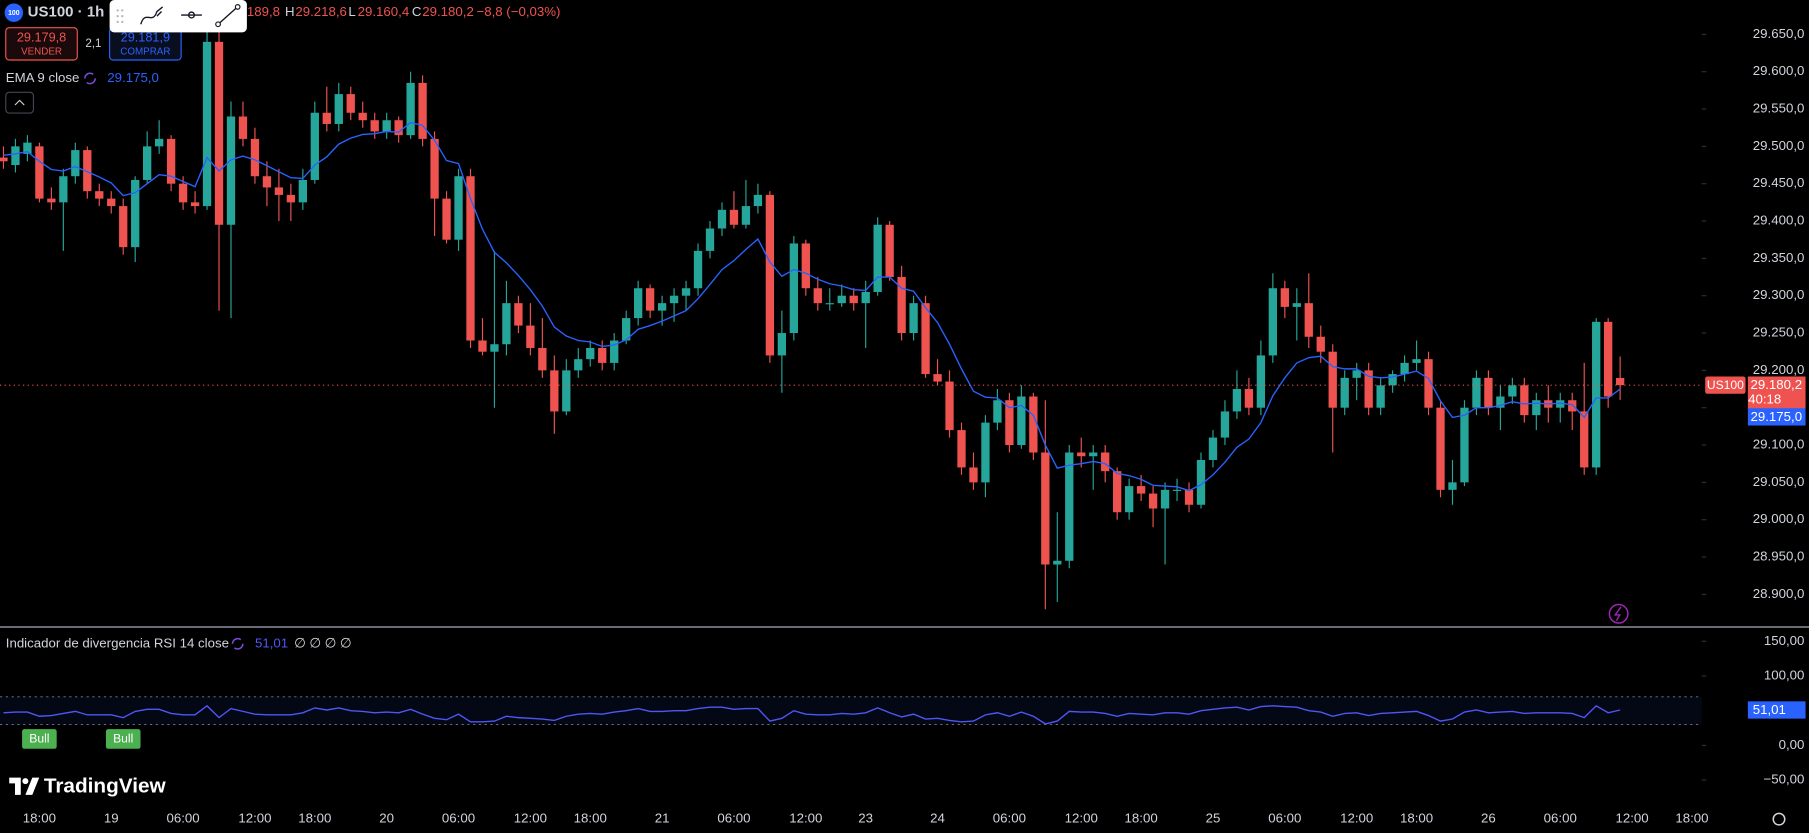 The image size is (1809, 833). I want to click on buy-button: 29.181,9 COMPRAR, so click(145, 44).